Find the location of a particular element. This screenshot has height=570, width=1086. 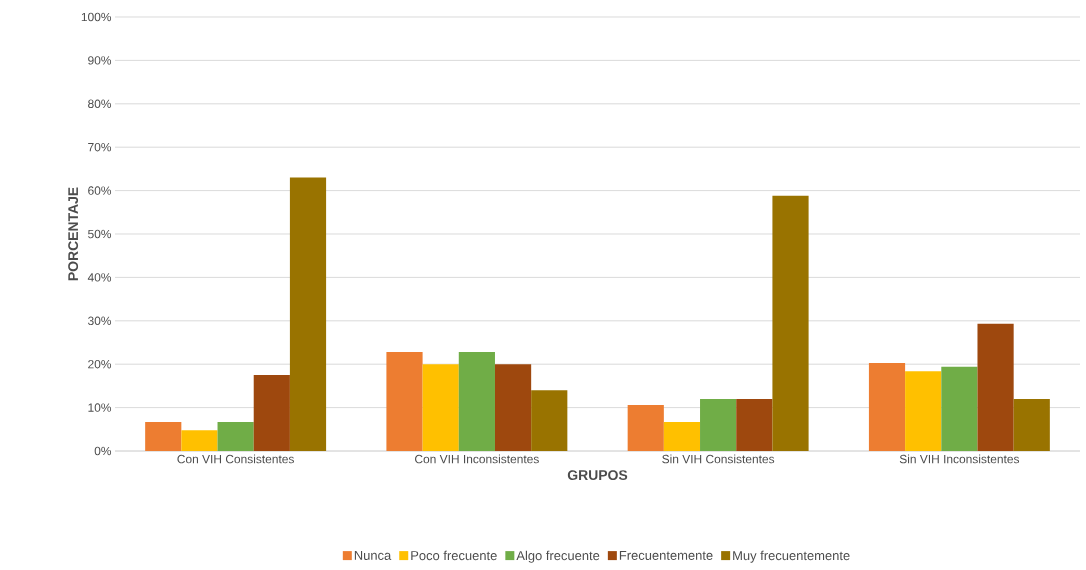

legend-label: Frecuentemente is located at coordinates (666, 555).